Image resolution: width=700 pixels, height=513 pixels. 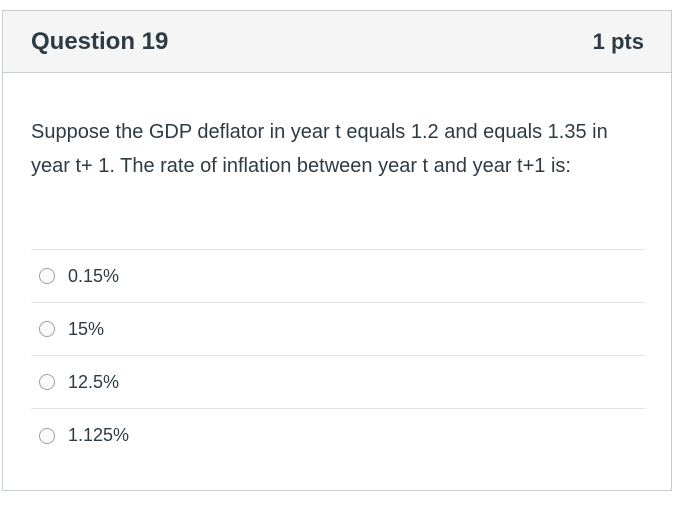 I want to click on answer-option: 15%, so click(x=338, y=329).